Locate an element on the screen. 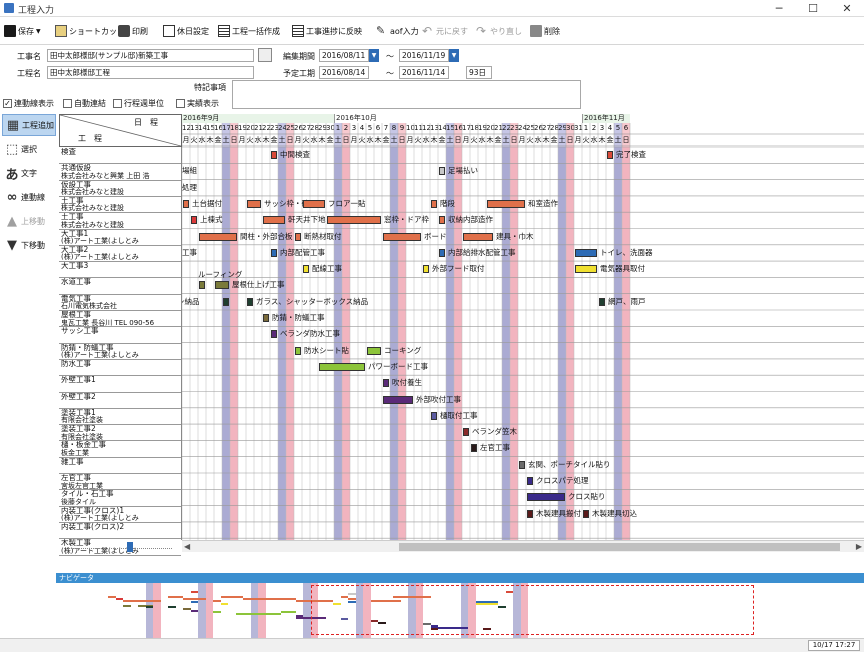 This screenshot has height=652, width=864. save-button: 保存 ▼ is located at coordinates (22, 31).